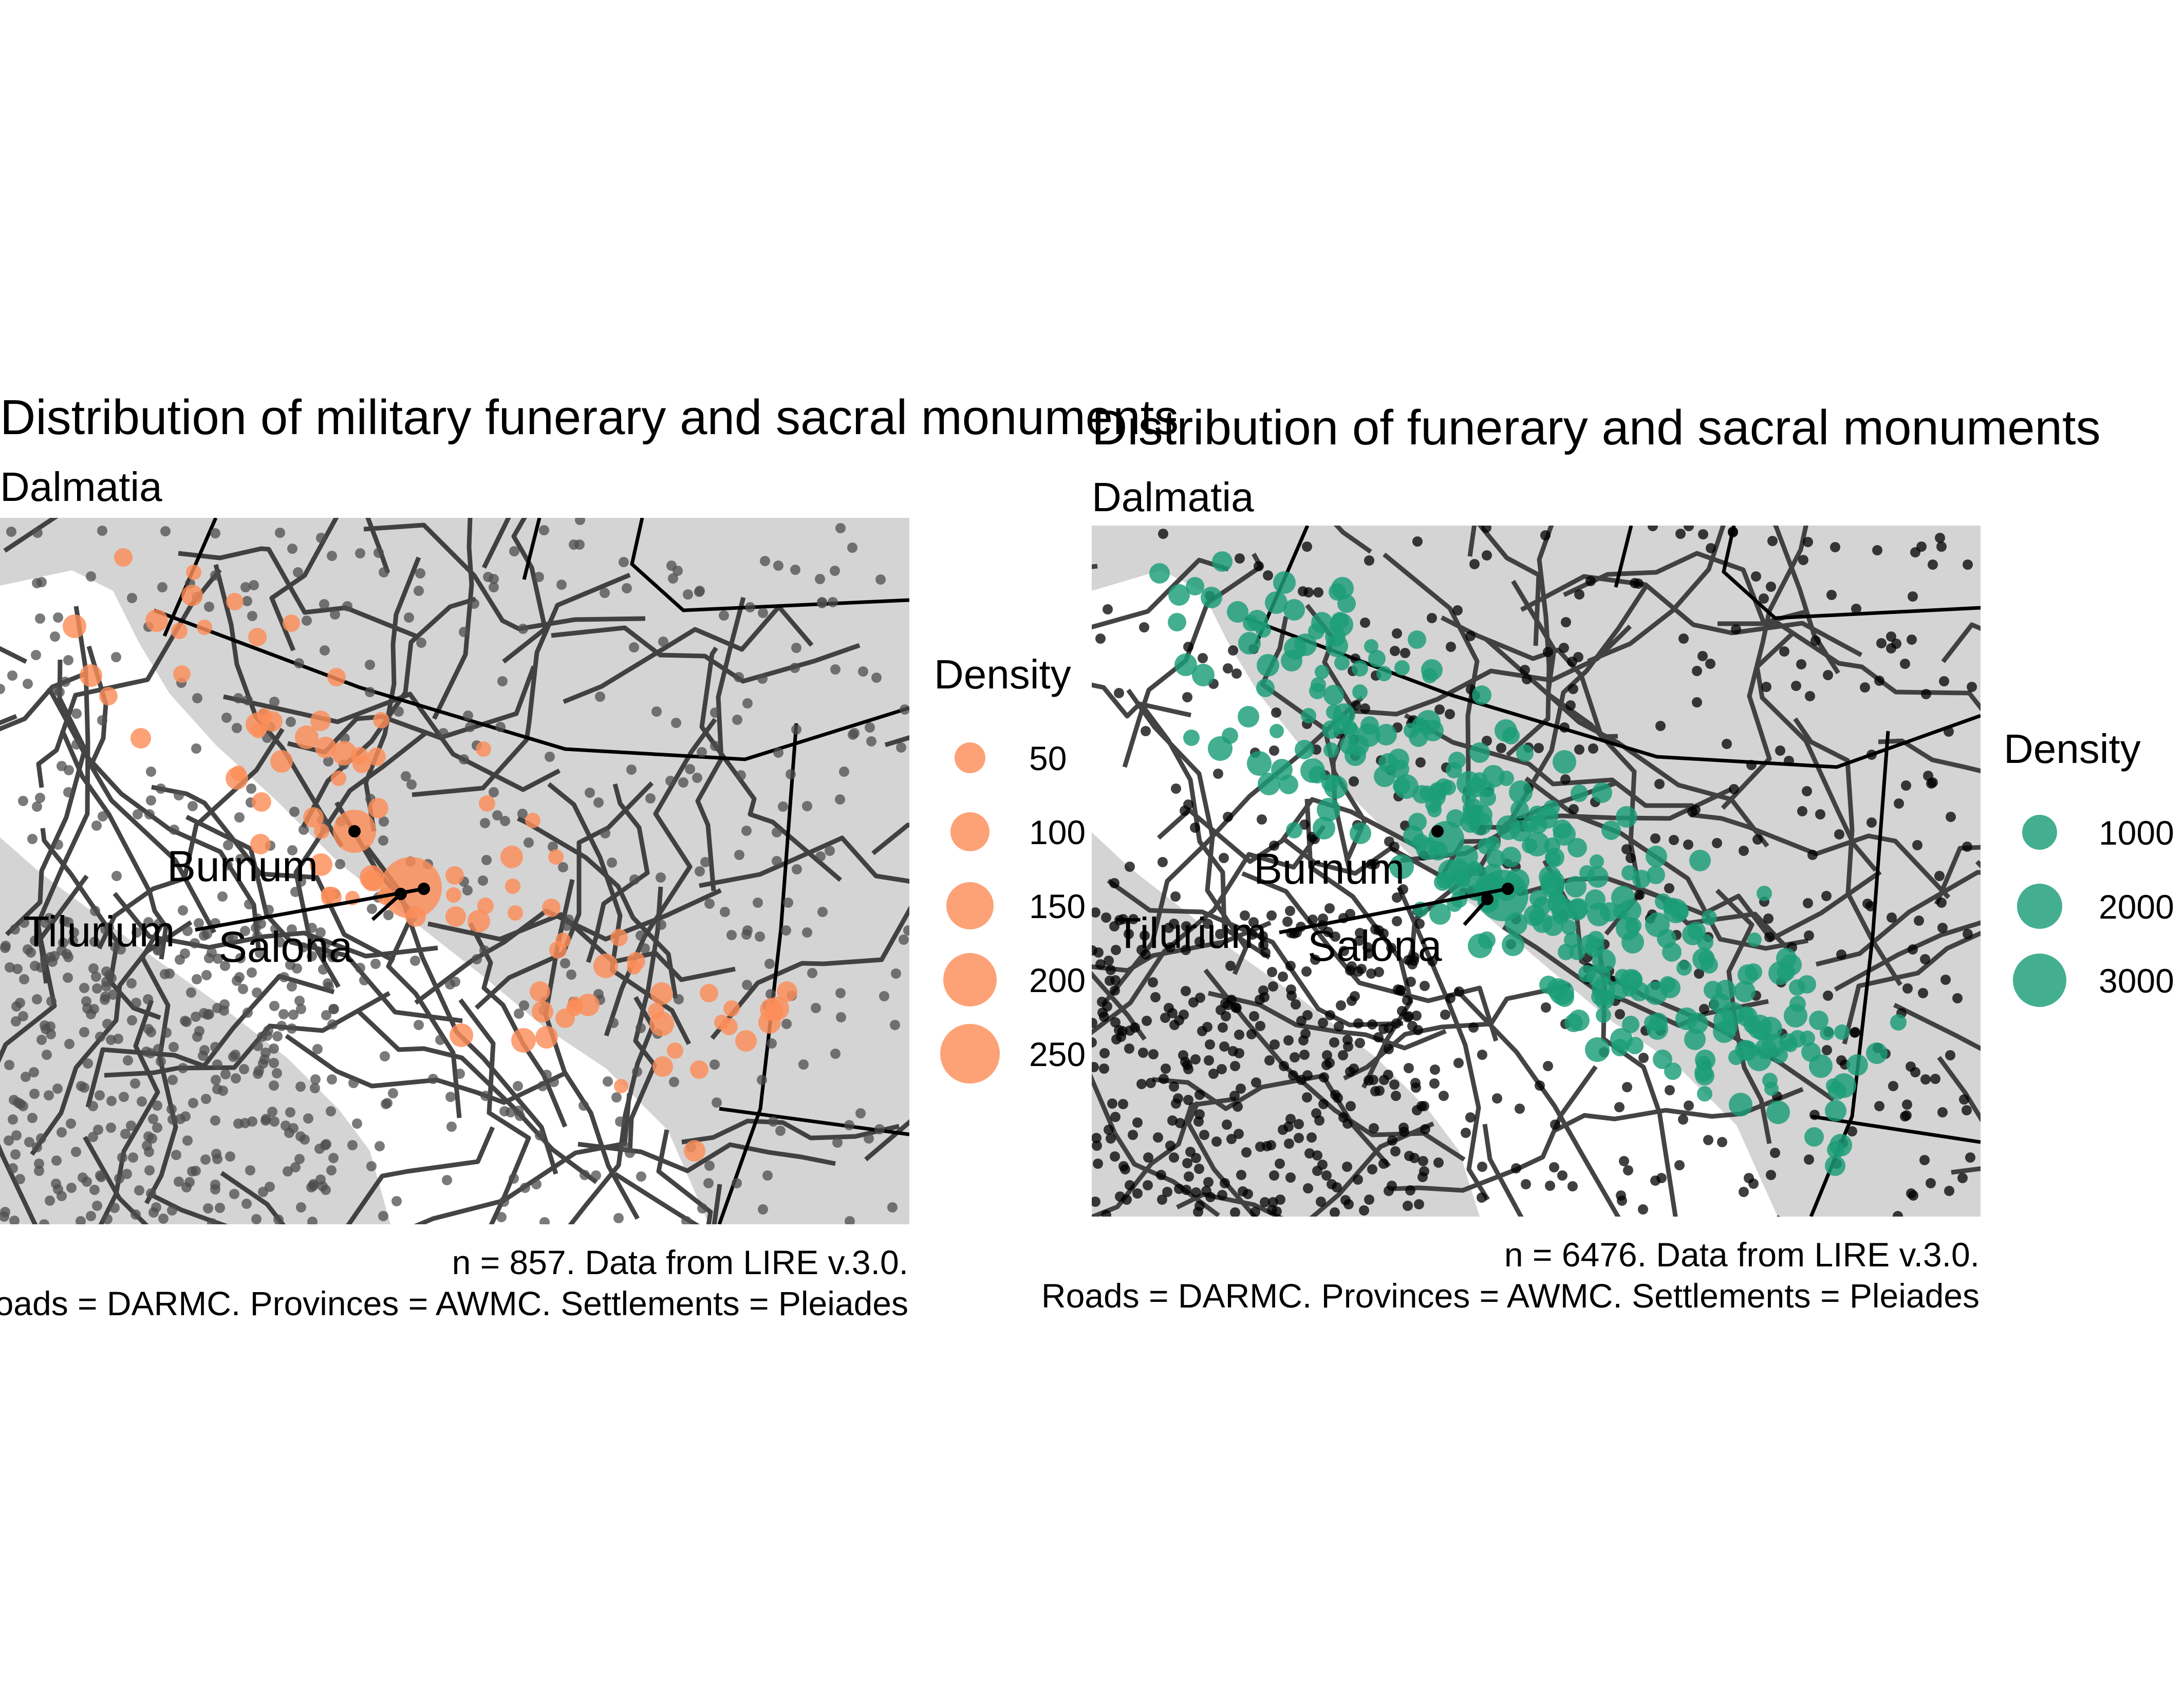 The height and width of the screenshot is (1699, 2184). Describe the element at coordinates (1010, 867) in the screenshot. I see `left-legend: Density 50 100 150 200 250` at that location.